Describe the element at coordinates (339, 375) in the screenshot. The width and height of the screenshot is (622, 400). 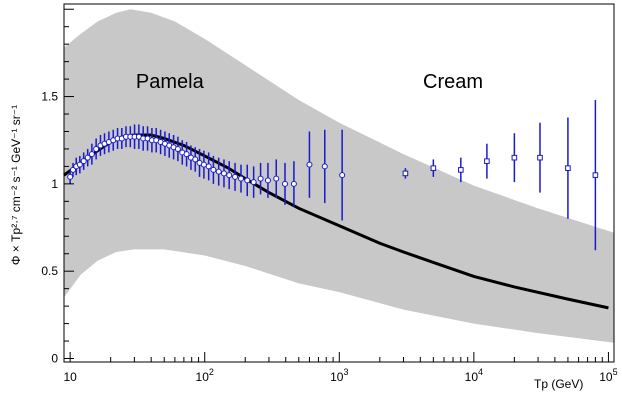
I see `x-tick-label-2: 10³` at that location.